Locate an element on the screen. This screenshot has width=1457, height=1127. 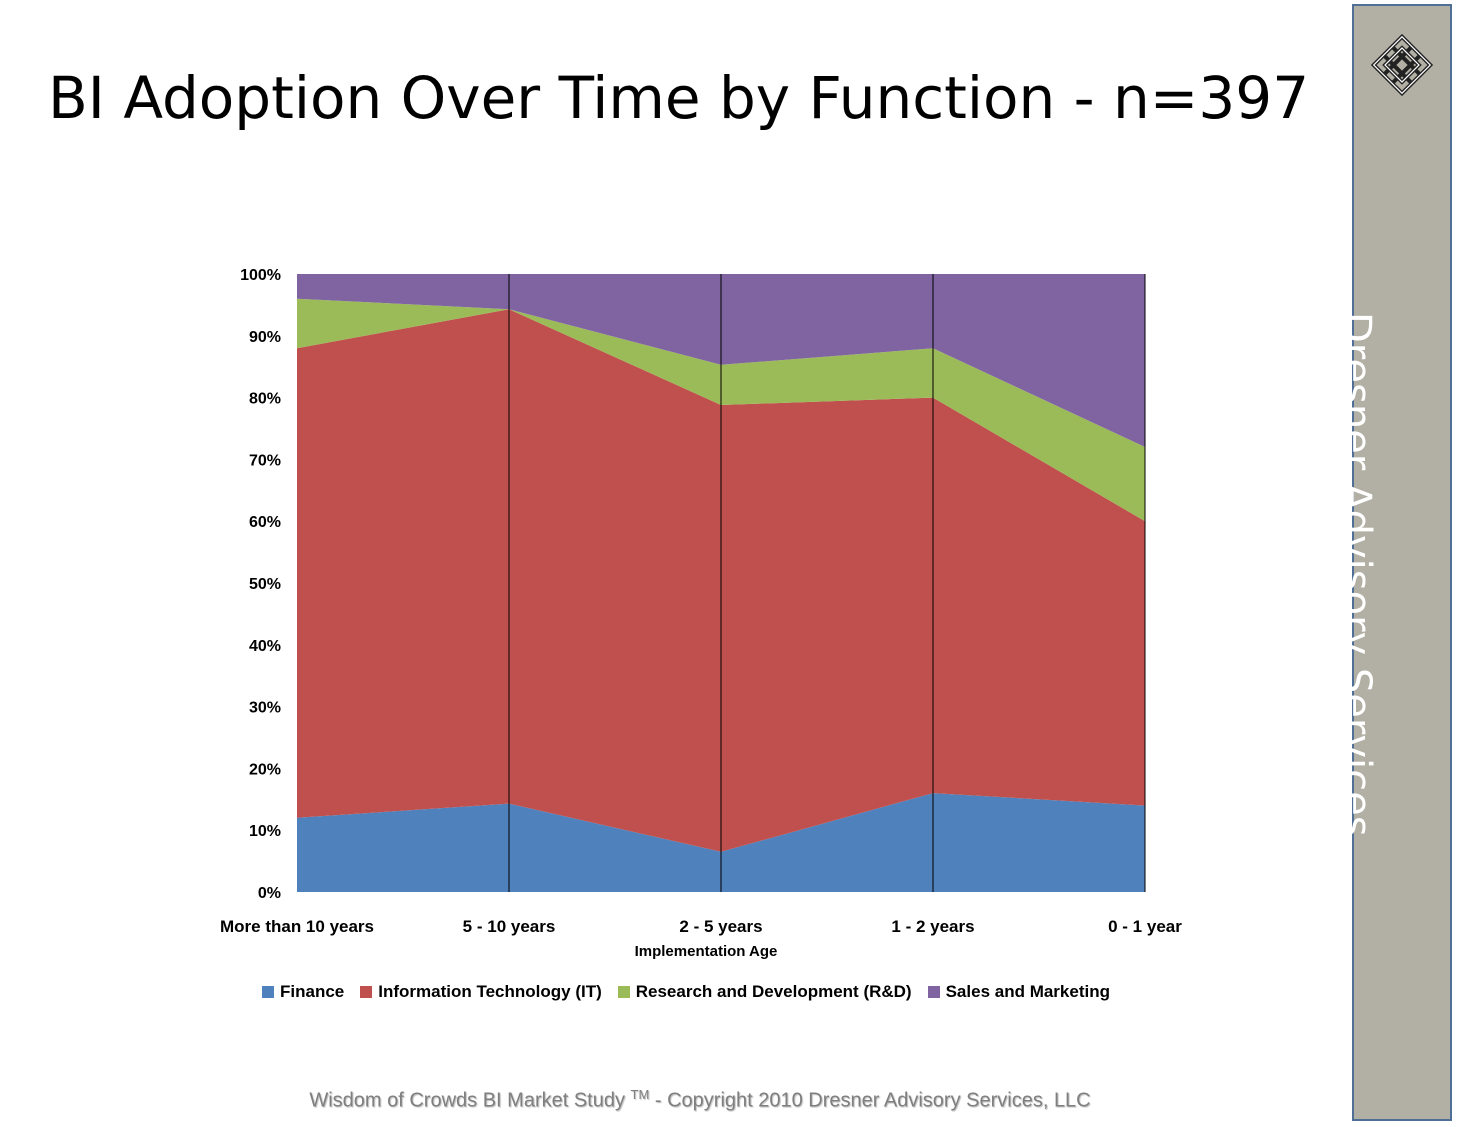
y-tick-label: 10% is located at coordinates (265, 831).